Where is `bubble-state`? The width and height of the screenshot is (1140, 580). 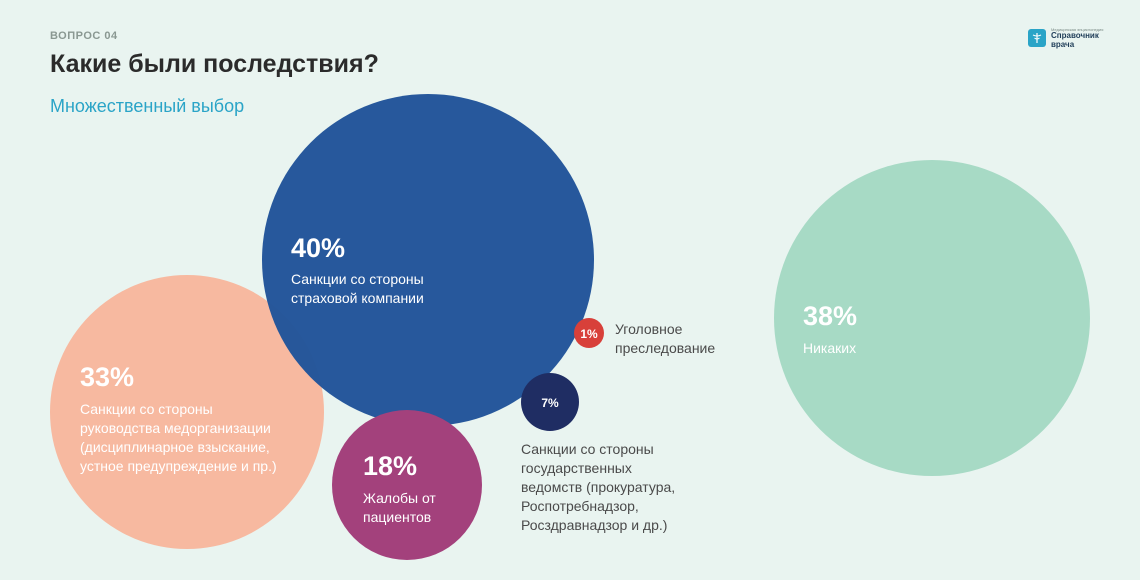 bubble-state is located at coordinates (550, 402).